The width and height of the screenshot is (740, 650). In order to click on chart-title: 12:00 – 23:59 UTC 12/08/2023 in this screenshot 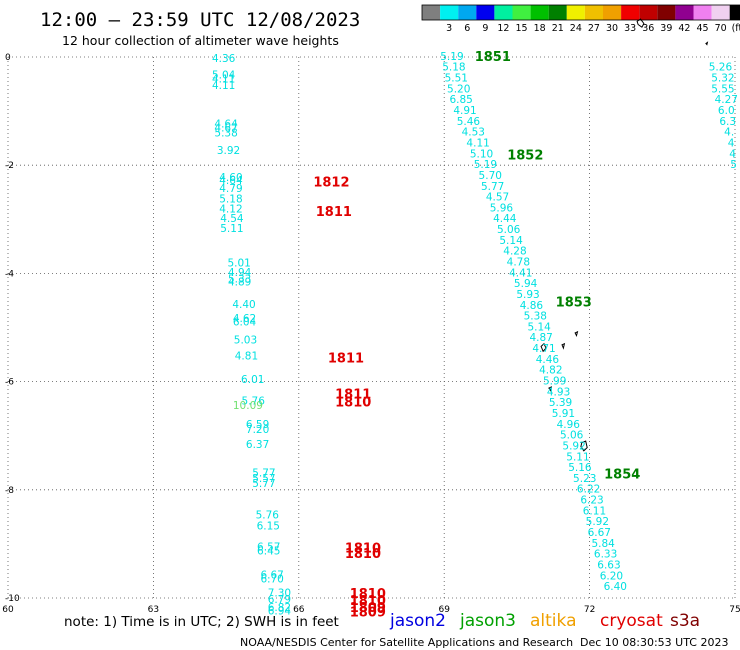, I will do `click(200, 20)`.